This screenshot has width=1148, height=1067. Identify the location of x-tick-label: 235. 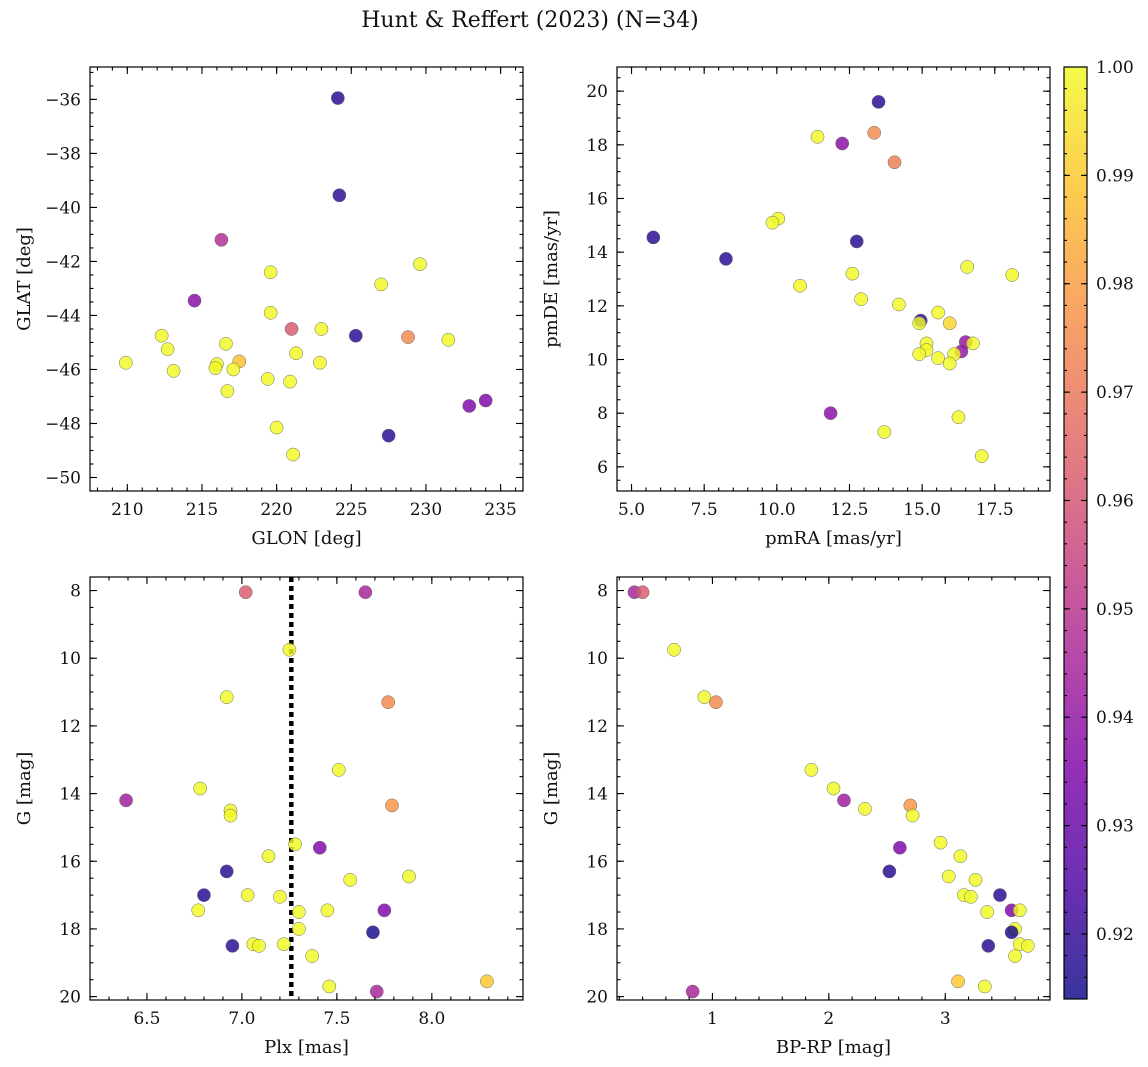
(500, 510).